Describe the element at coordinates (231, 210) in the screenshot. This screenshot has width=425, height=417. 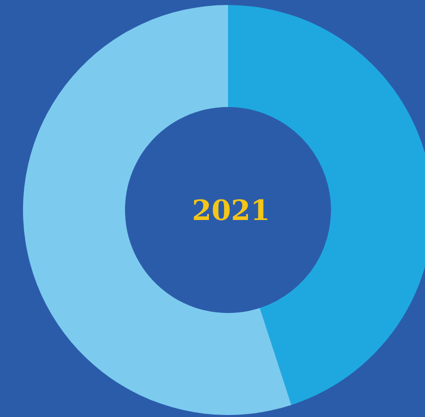
I see `text: 2021` at that location.